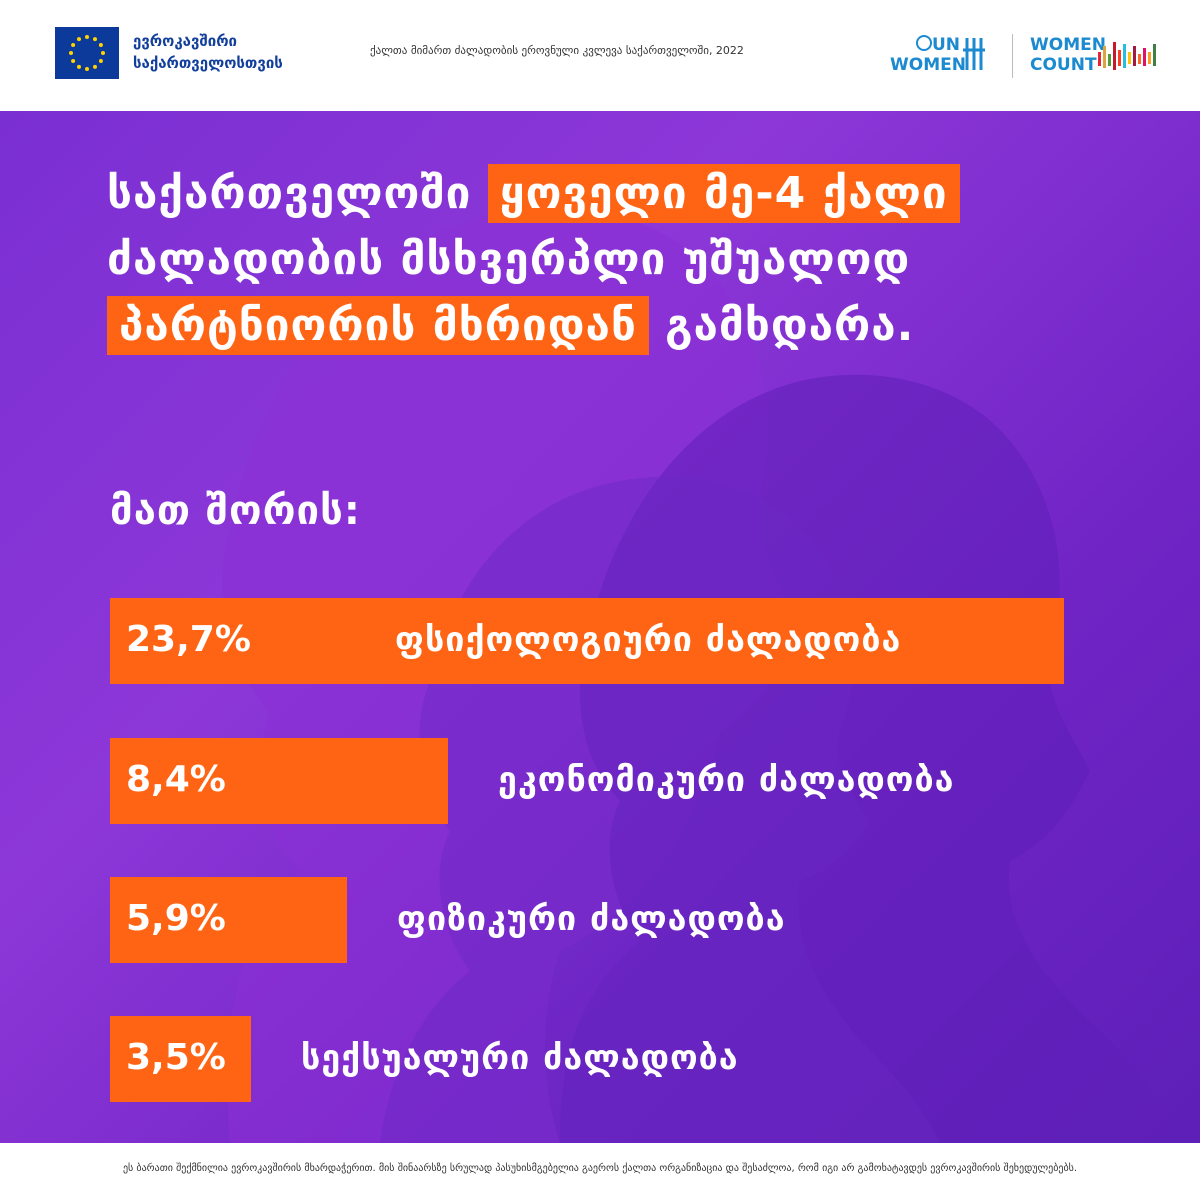 Image resolution: width=1200 pixels, height=1200 pixels. What do you see at coordinates (1068, 45) in the screenshot?
I see `women-count-line1: WOMEN` at bounding box center [1068, 45].